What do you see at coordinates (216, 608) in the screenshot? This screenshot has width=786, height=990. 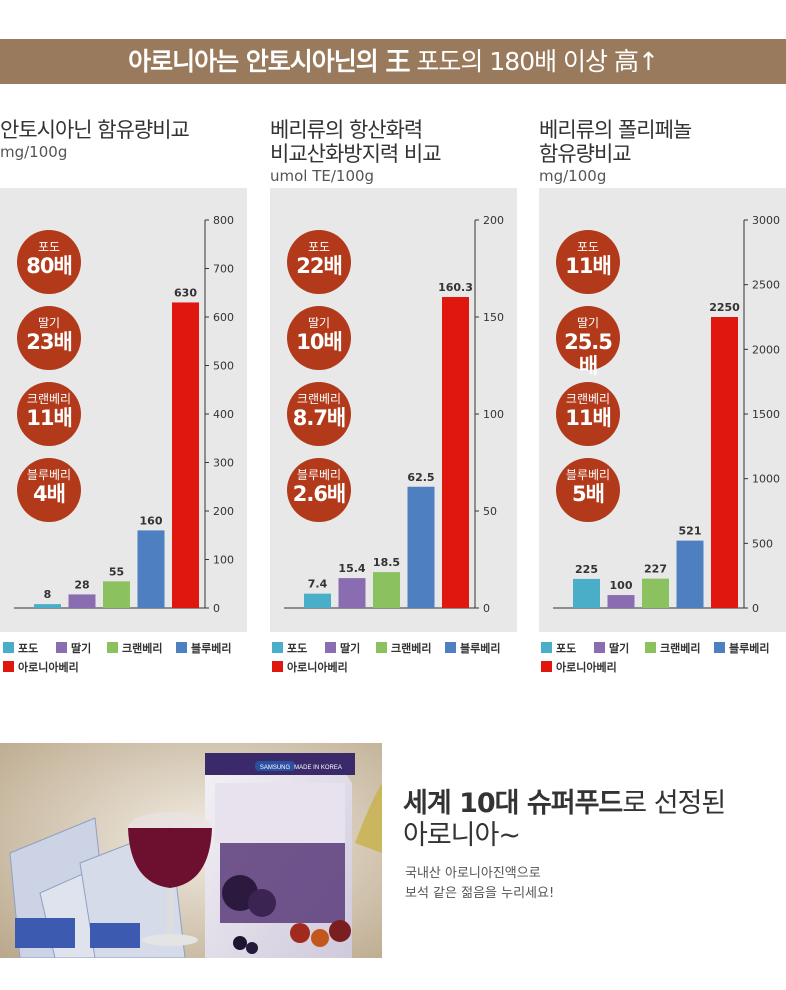 I see `y-tick-label: 0` at bounding box center [216, 608].